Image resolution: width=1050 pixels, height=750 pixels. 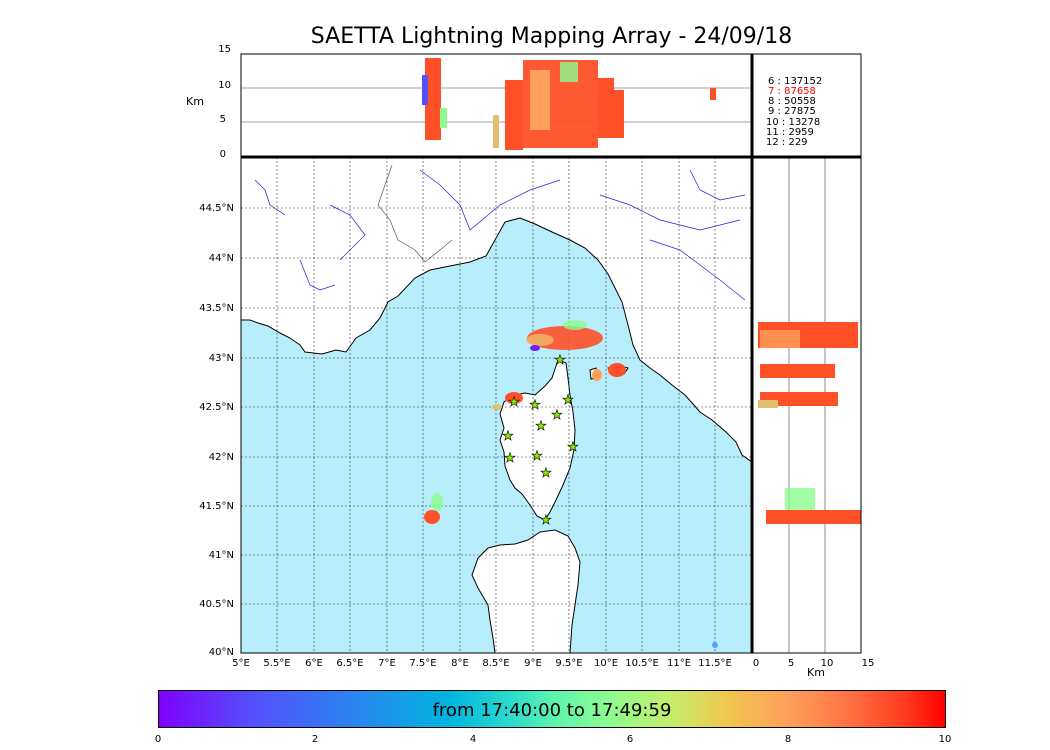 I want to click on border-line, so click(x=415, y=213).